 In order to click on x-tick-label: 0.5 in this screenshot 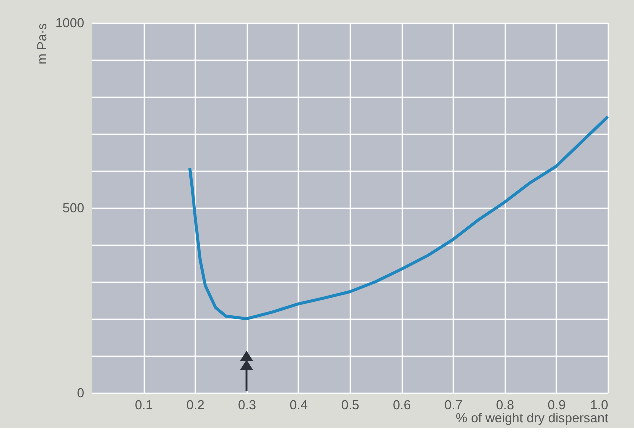, I will do `click(350, 405)`.